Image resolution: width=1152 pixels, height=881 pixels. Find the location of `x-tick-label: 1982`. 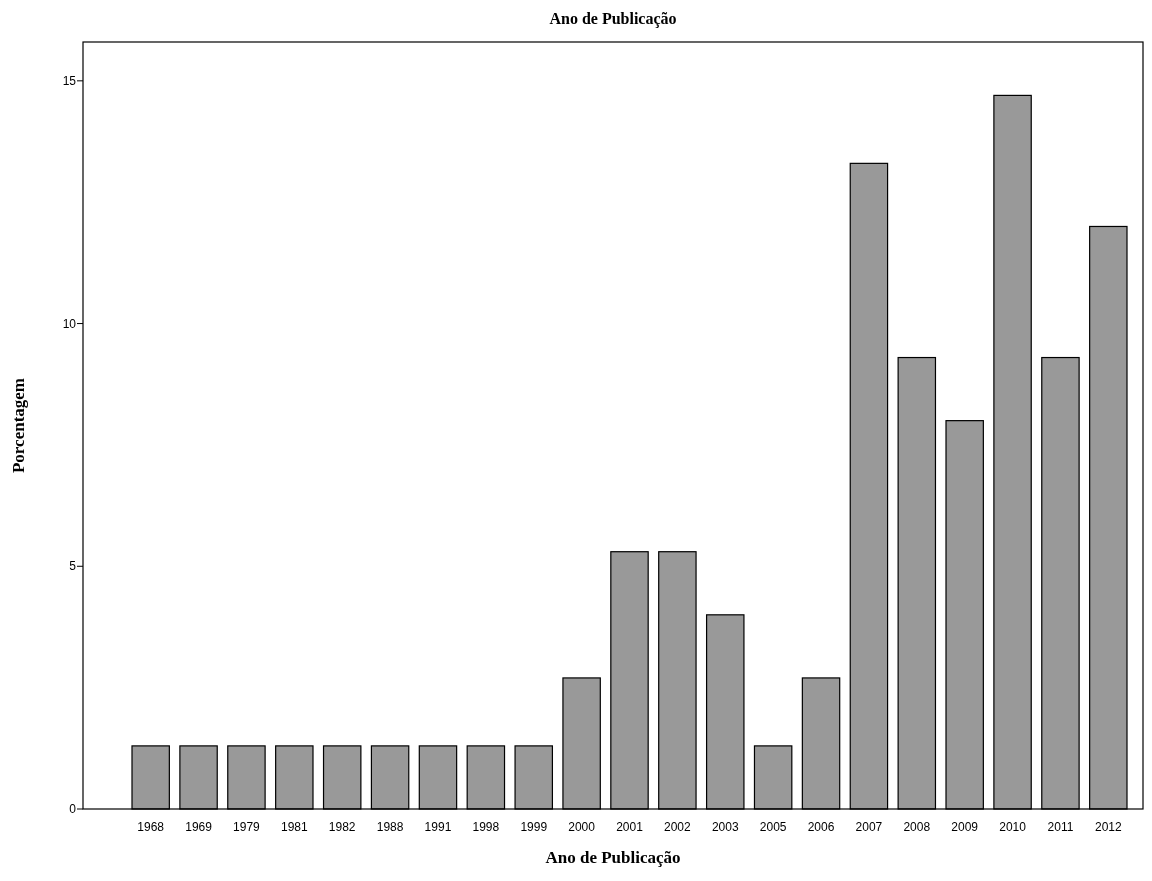

x-tick-label: 1982 is located at coordinates (342, 827).